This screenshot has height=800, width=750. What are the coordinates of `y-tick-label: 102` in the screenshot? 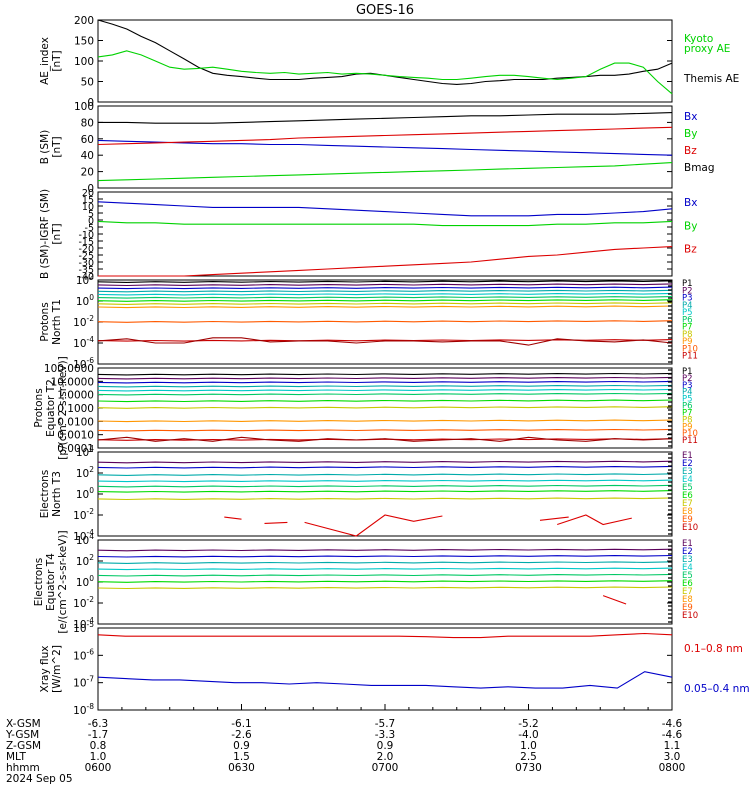 It's located at (85, 279).